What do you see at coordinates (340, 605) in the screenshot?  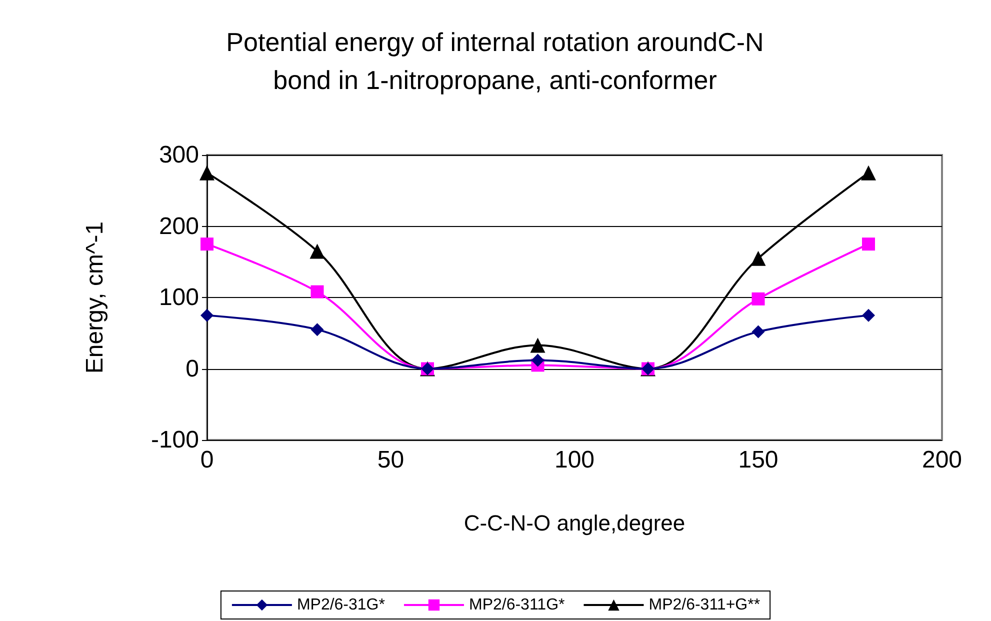 I see `legend-label: MP2/6-31G*` at bounding box center [340, 605].